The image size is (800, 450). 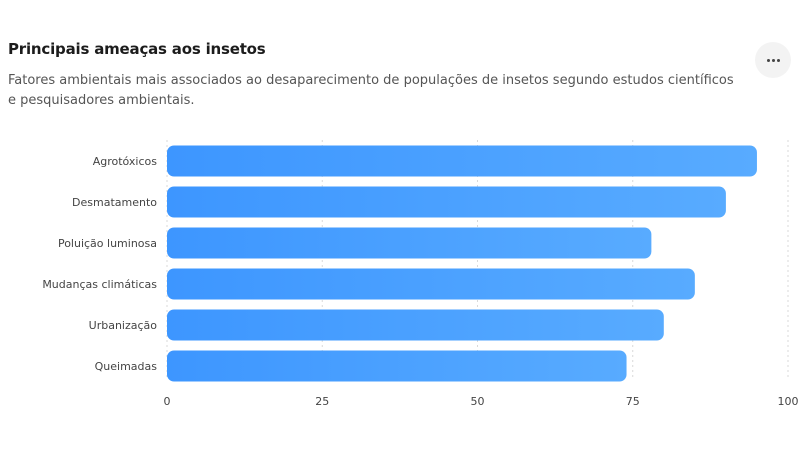 I want to click on category-label: Urbanização, so click(x=123, y=325).